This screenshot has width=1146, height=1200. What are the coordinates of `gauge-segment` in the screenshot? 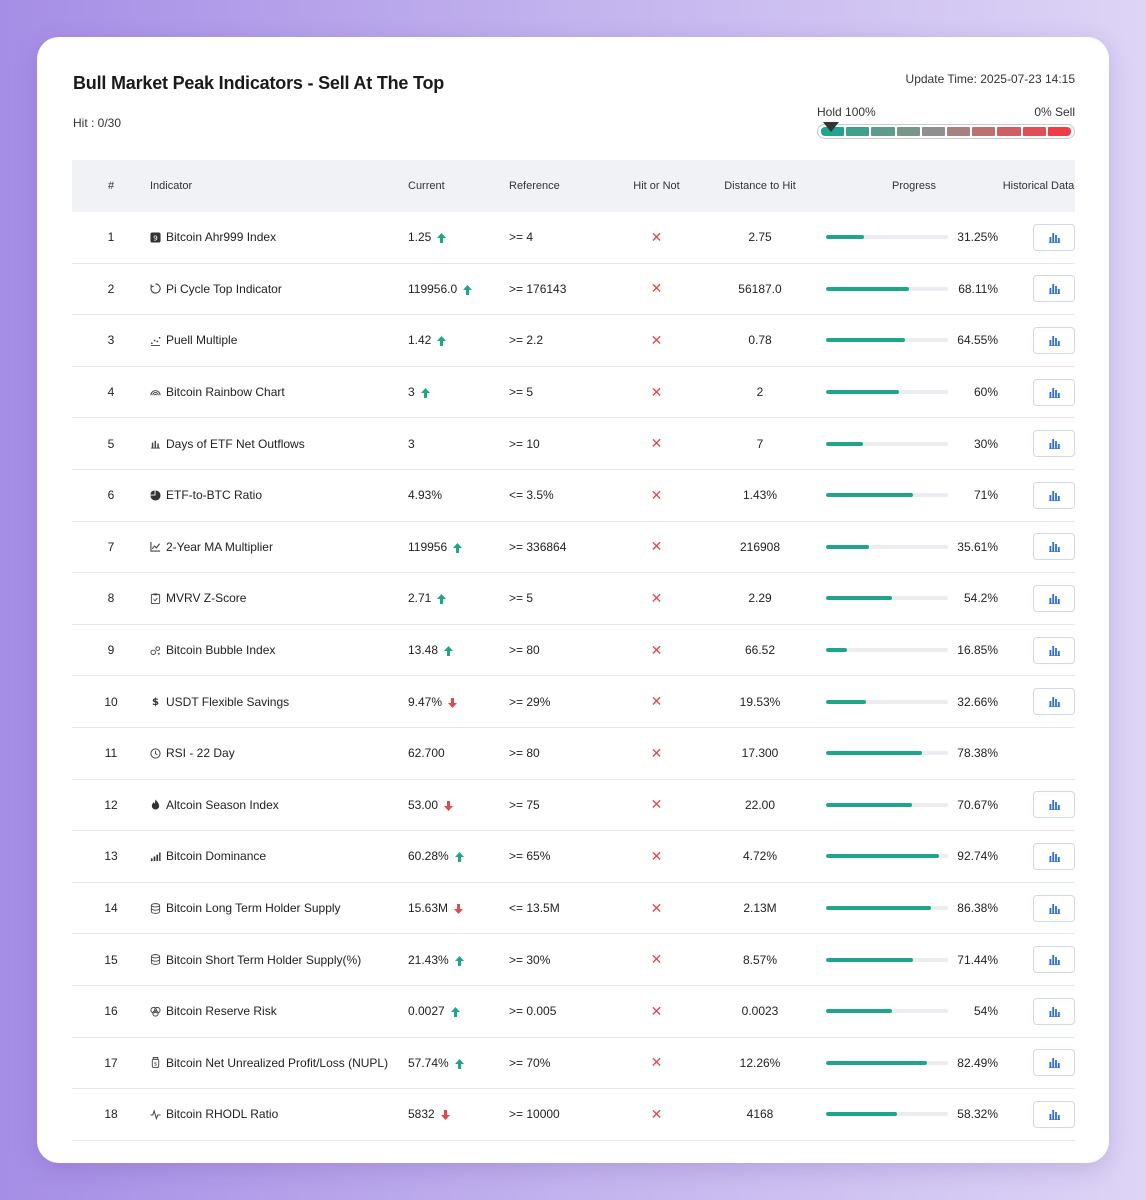 It's located at (908, 131).